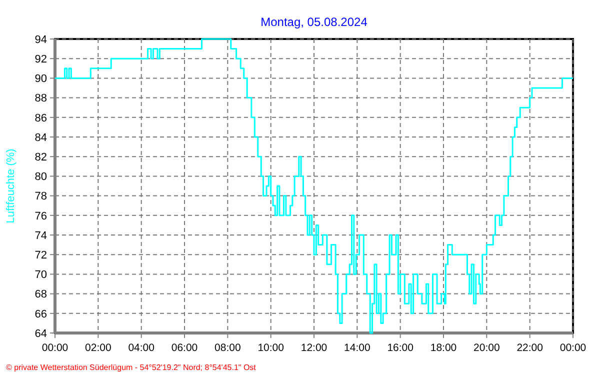 The height and width of the screenshot is (384, 592). What do you see at coordinates (40, 157) in the screenshot?
I see `y-tick-label: 82` at bounding box center [40, 157].